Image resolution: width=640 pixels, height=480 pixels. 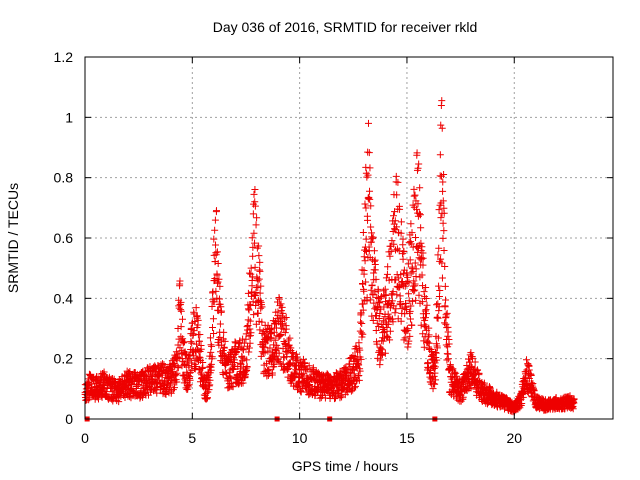 What do you see at coordinates (13, 238) in the screenshot?
I see `y-axis-title: SRMTID / TECUs` at bounding box center [13, 238].